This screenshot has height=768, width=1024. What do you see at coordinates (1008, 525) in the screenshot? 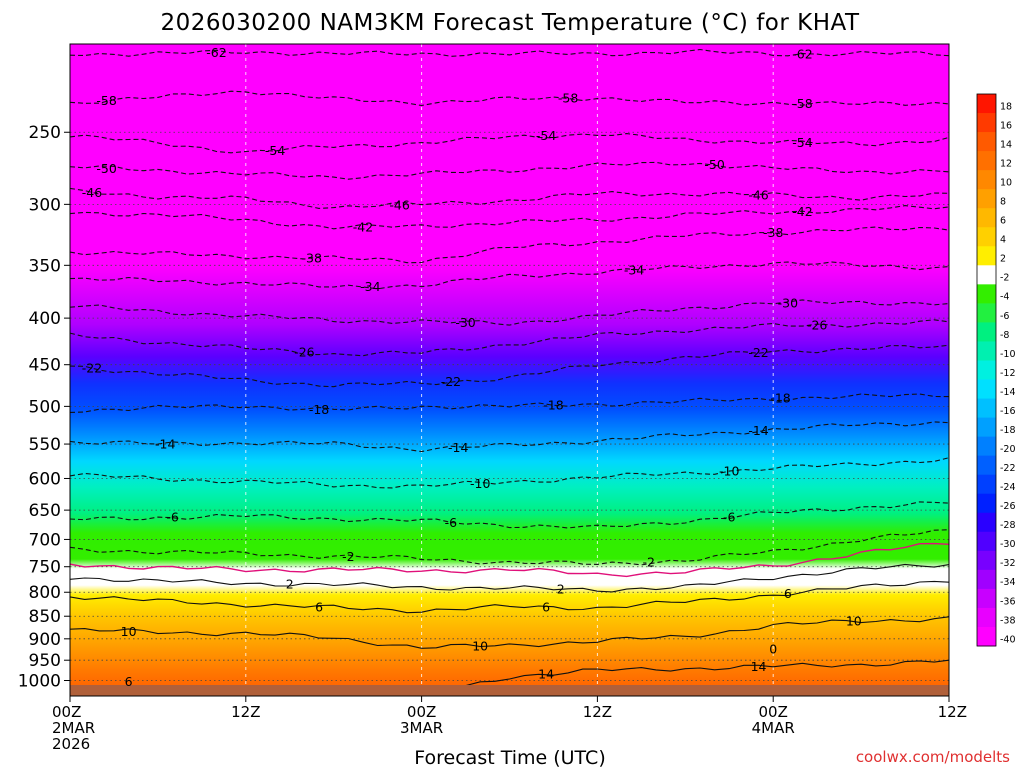
I see `colorbar-label: -28` at bounding box center [1008, 525].